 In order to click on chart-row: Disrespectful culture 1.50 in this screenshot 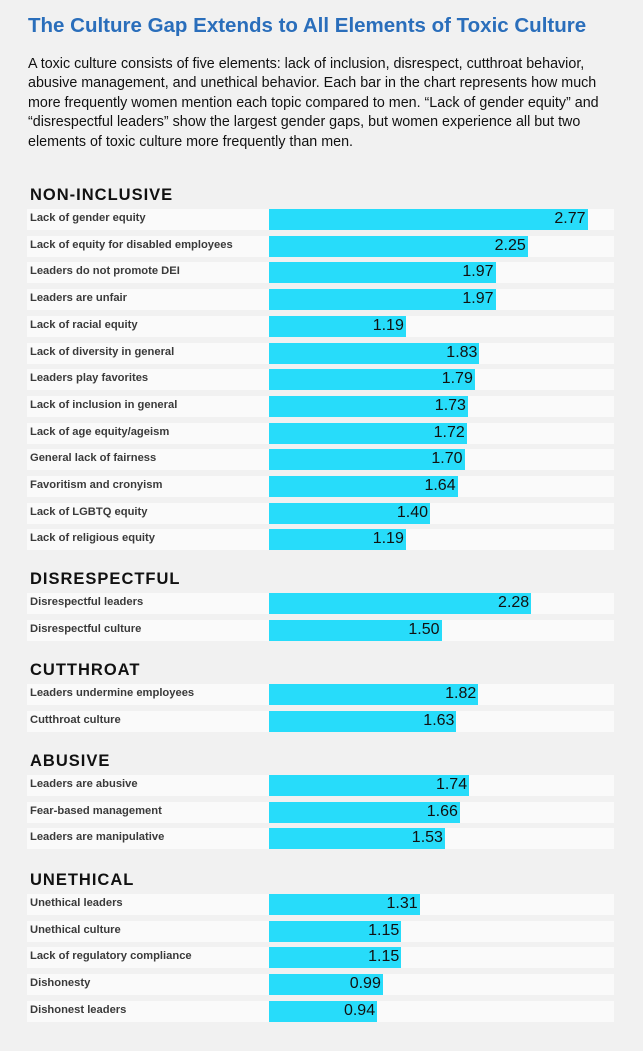, I will do `click(320, 630)`.